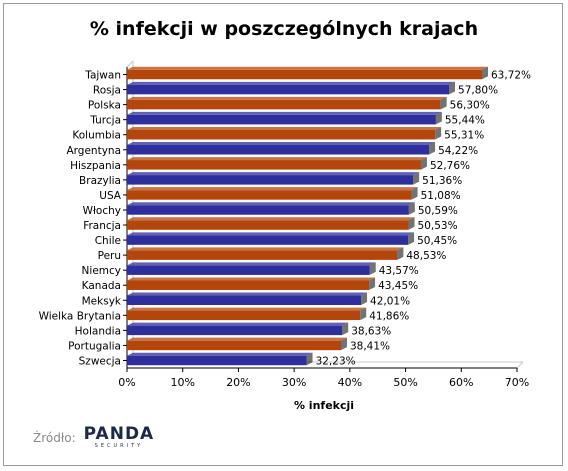 Image resolution: width=568 pixels, height=471 pixels. What do you see at coordinates (465, 121) in the screenshot?
I see `bar-value-label: 55,44%` at bounding box center [465, 121].